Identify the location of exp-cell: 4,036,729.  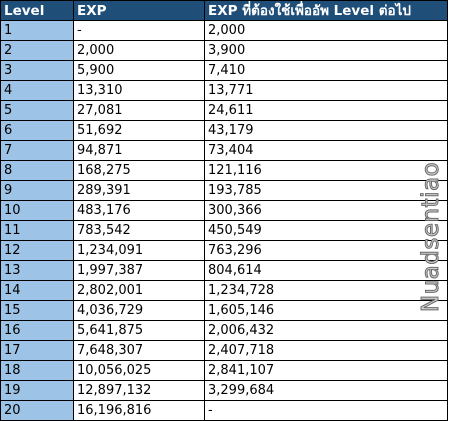
(139, 310).